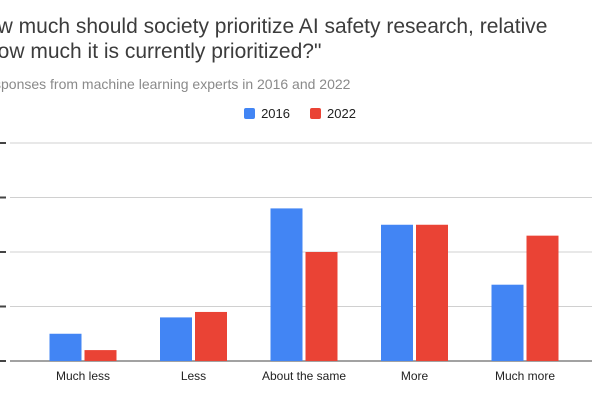  What do you see at coordinates (250, 113) in the screenshot?
I see `legend-swatch-2016` at bounding box center [250, 113].